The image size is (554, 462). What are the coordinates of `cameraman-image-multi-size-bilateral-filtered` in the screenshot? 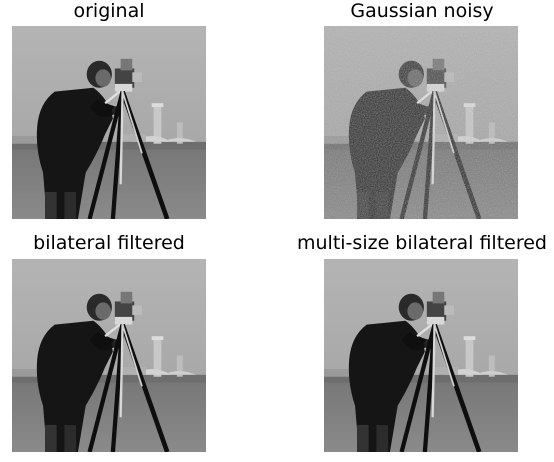 It's located at (421, 355).